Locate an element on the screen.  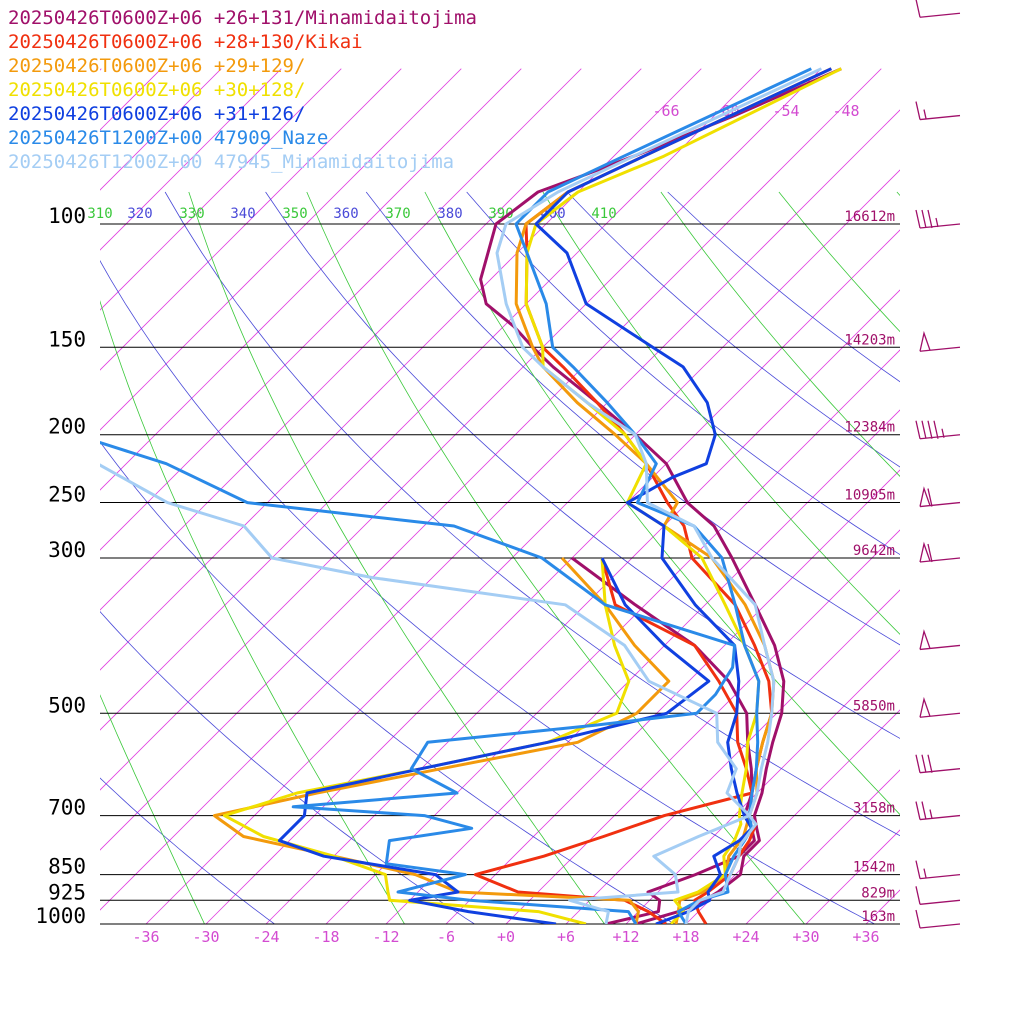
temperature-tick-label: +36 is located at coordinates (865, 937).